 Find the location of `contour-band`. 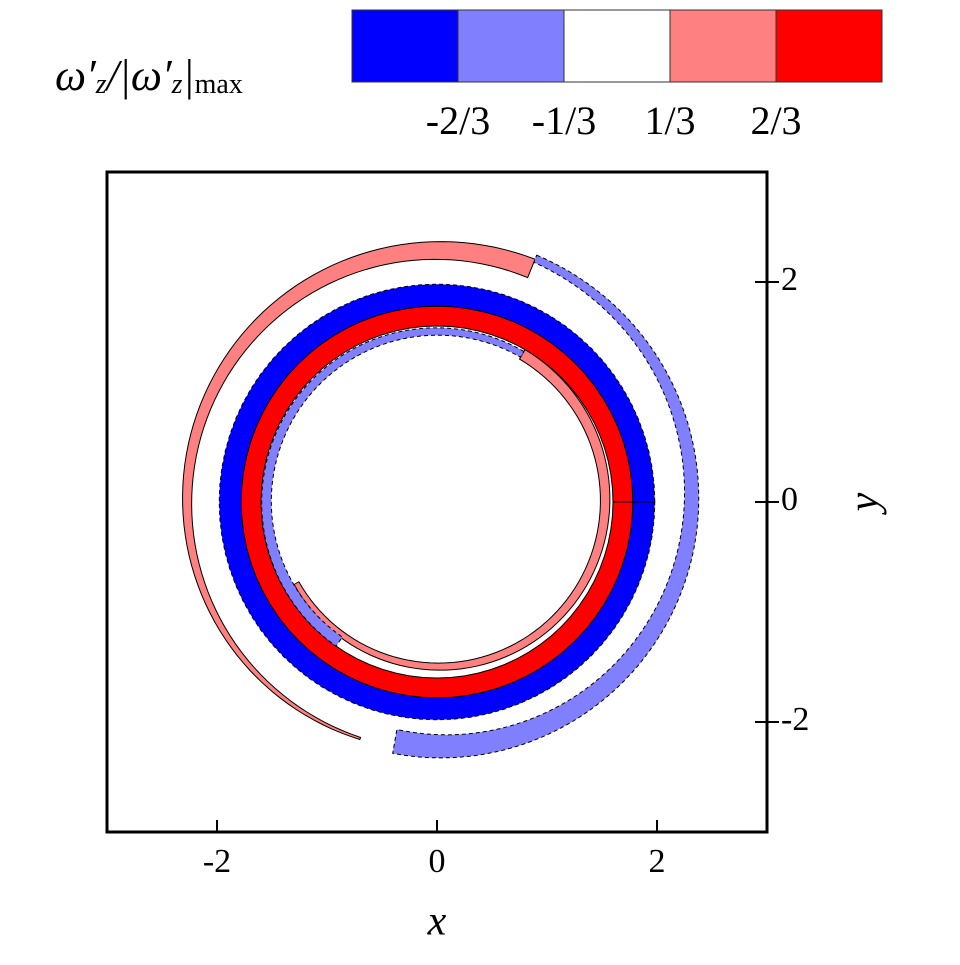

contour-band is located at coordinates (452, 509).